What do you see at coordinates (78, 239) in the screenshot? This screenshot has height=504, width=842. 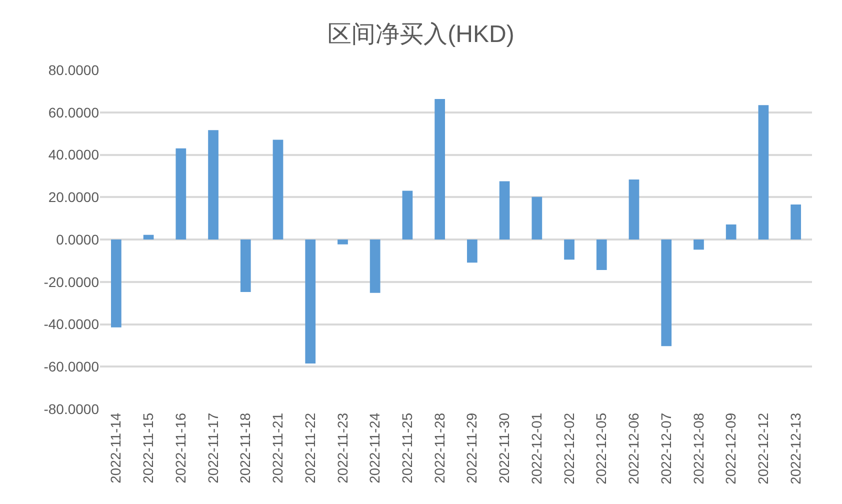 I see `y-tick-label: 0.0000` at bounding box center [78, 239].